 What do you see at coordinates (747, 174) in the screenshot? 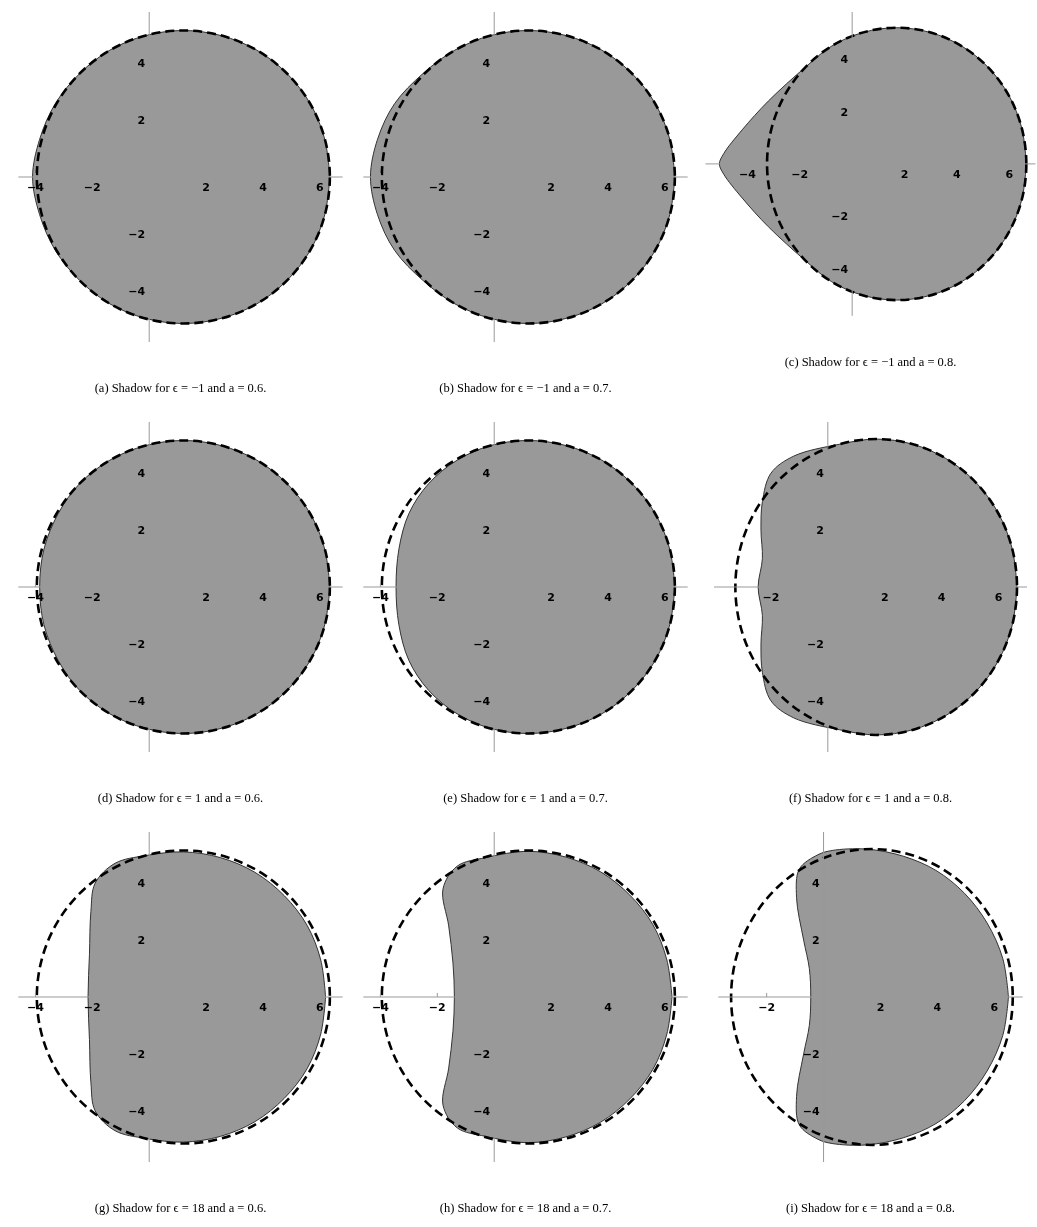
I see `x-tick-label: −4` at bounding box center [747, 174].